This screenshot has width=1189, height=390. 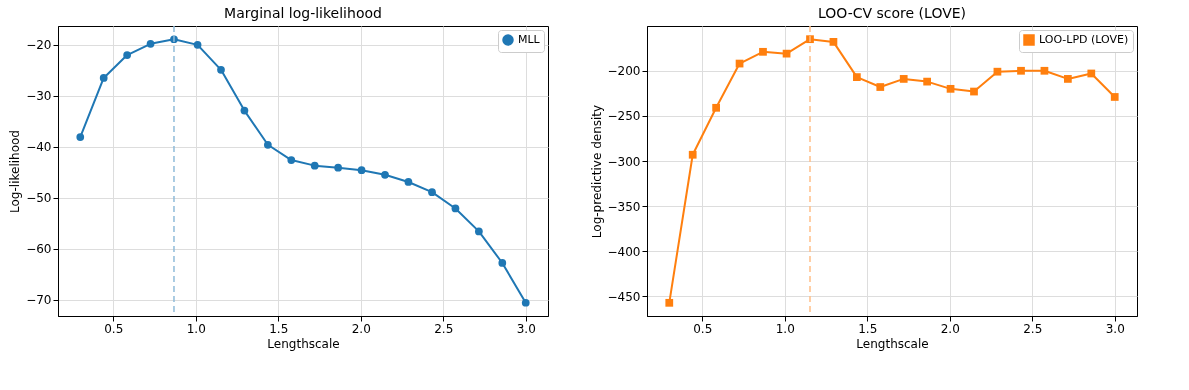 What do you see at coordinates (596, 171) in the screenshot?
I see `y-axis-title: Log-predictive density` at bounding box center [596, 171].